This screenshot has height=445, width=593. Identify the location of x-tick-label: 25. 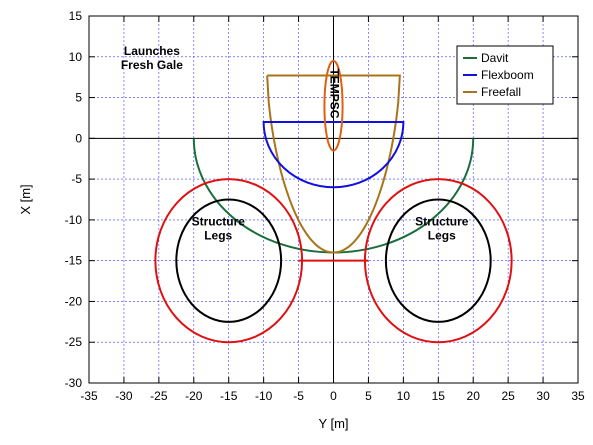
(508, 396).